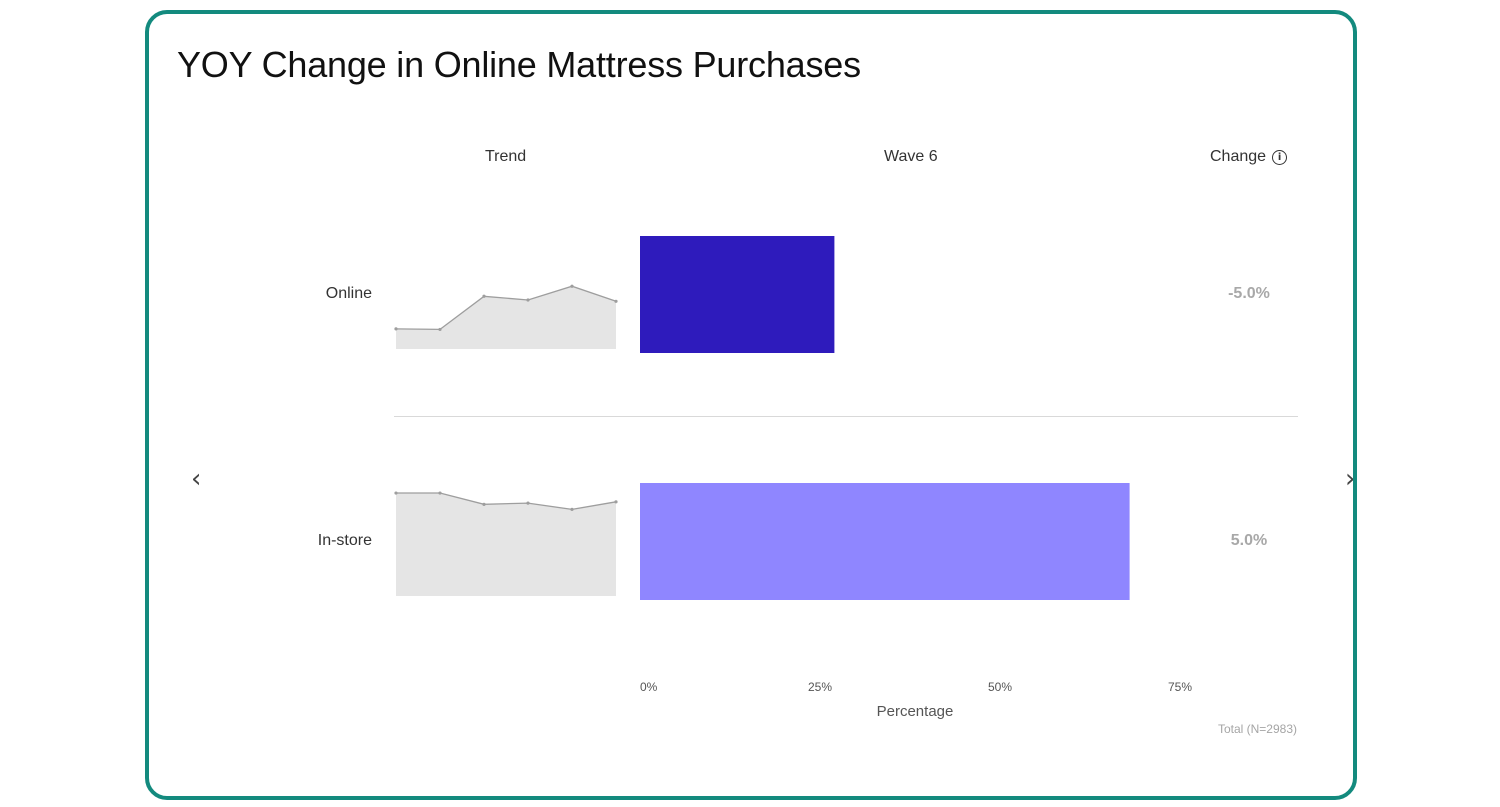  What do you see at coordinates (519, 64) in the screenshot?
I see `chart-title: YOY Change in Online Mattress Purchases` at bounding box center [519, 64].